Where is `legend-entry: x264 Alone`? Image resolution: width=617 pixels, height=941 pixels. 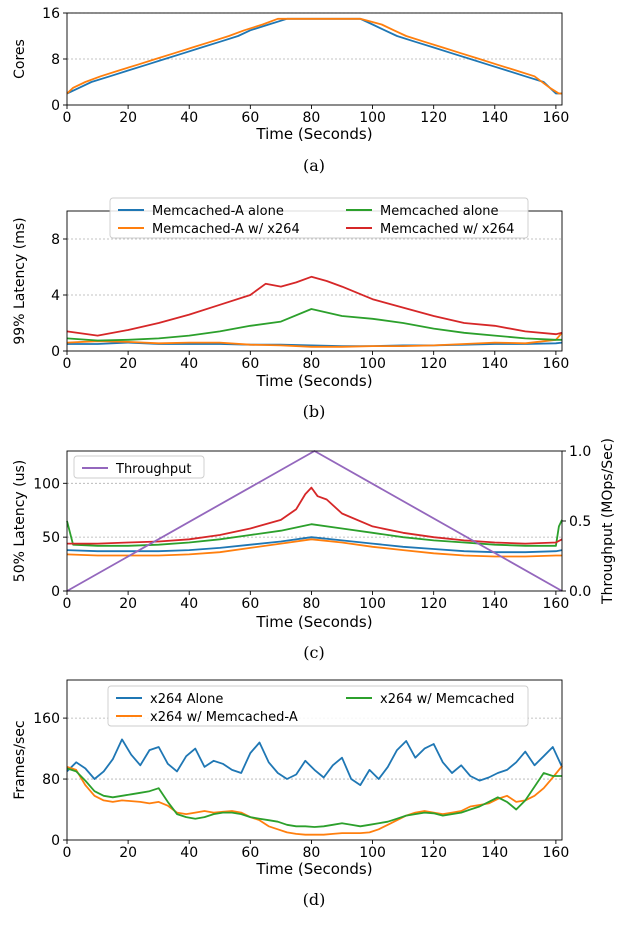 legend-entry: x264 Alone is located at coordinates (186, 699).